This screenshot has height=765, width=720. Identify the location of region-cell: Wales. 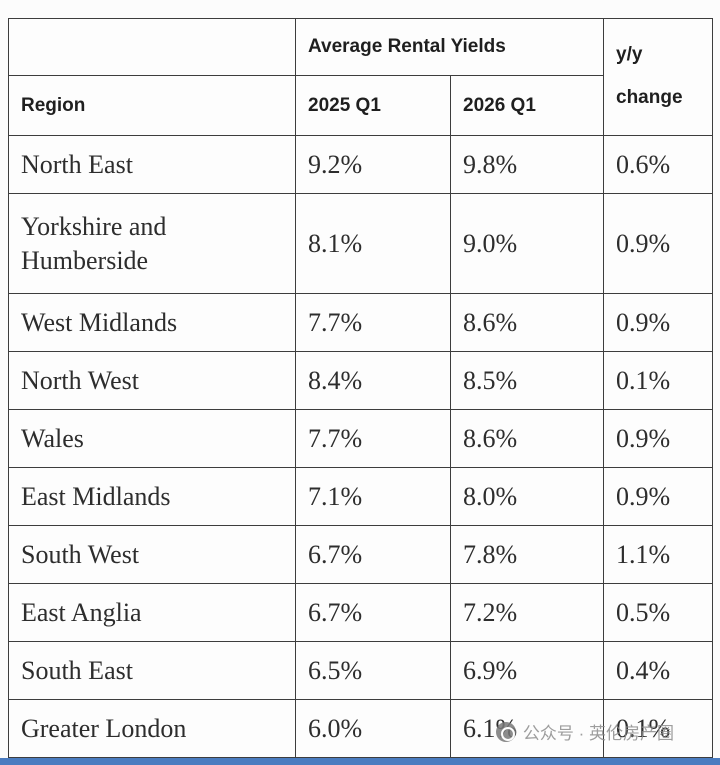
(152, 438).